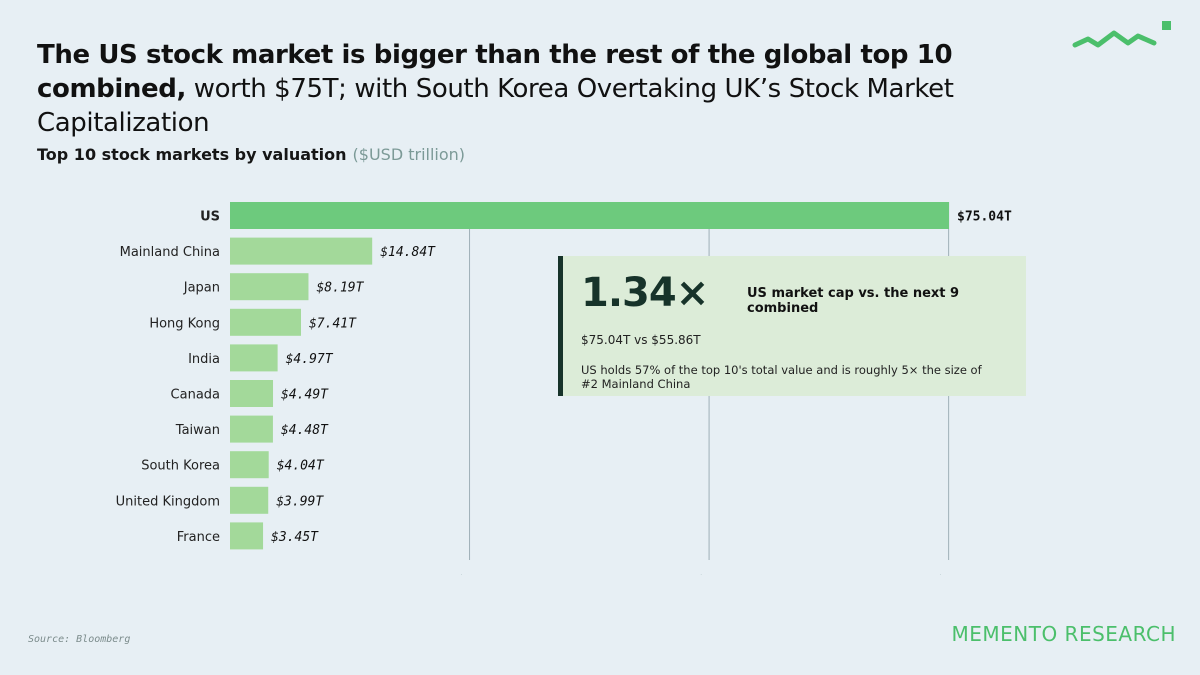  Describe the element at coordinates (79, 639) in the screenshot. I see `source-note: Source: Bloomberg` at that location.